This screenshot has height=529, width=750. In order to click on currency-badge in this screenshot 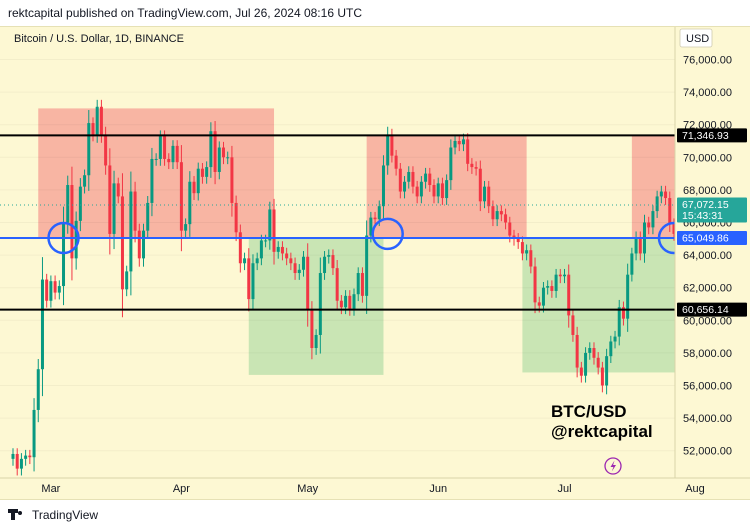, I will do `click(696, 38)`.